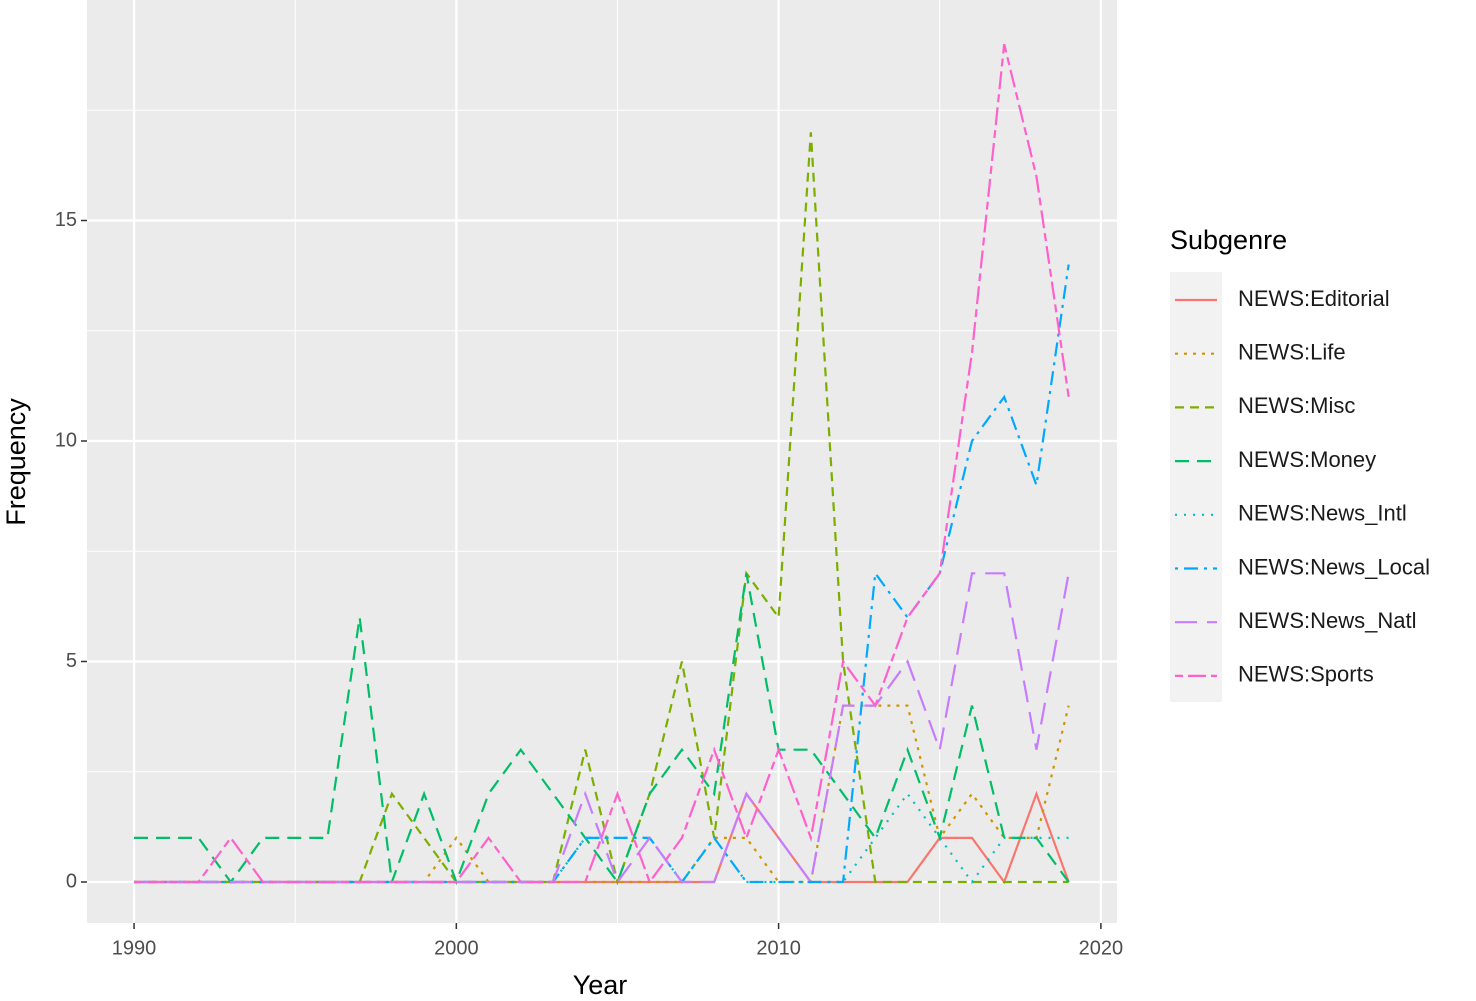 The image size is (1476, 1001). Describe the element at coordinates (1306, 674) in the screenshot. I see `legend-label: NEWS:Sports` at that location.